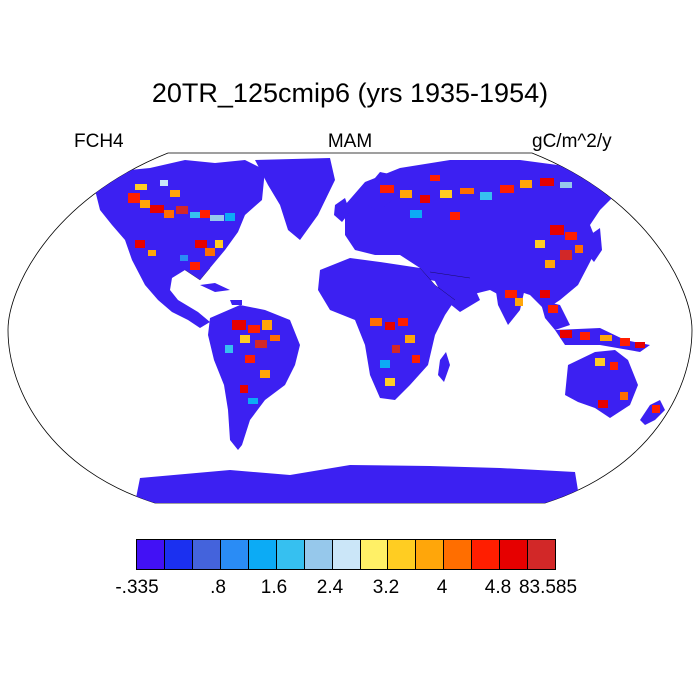 The height and width of the screenshot is (700, 700). I want to click on colorbar-tick-label: .8, so click(218, 587).